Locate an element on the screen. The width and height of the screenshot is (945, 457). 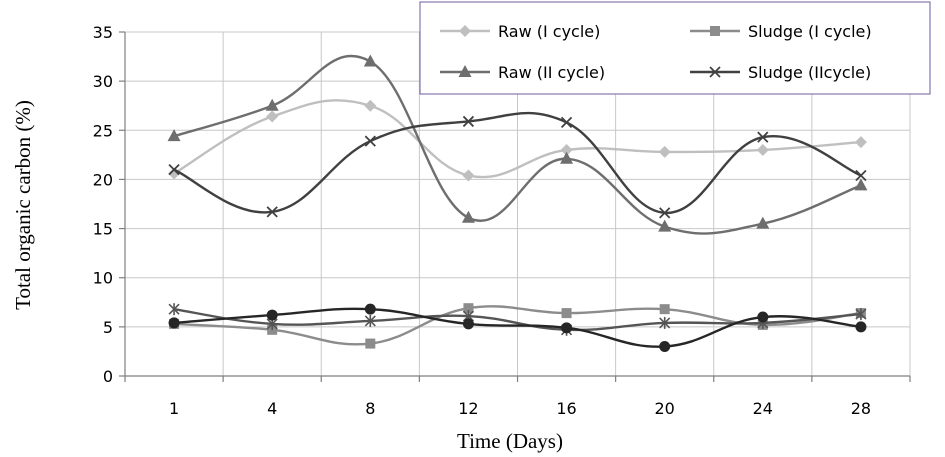
legend-label: Raw (II cycle) is located at coordinates (551, 72).